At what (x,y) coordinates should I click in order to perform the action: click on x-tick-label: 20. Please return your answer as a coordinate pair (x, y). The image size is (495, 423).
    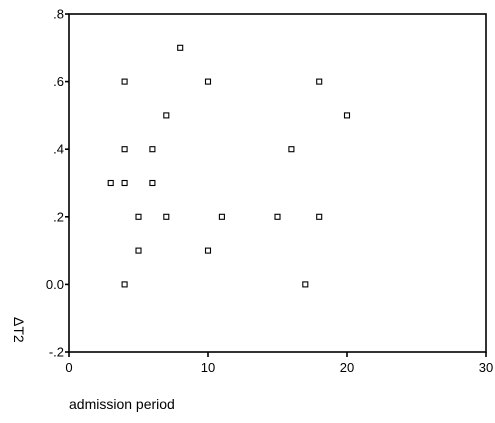
    Looking at the image, I should click on (347, 367).